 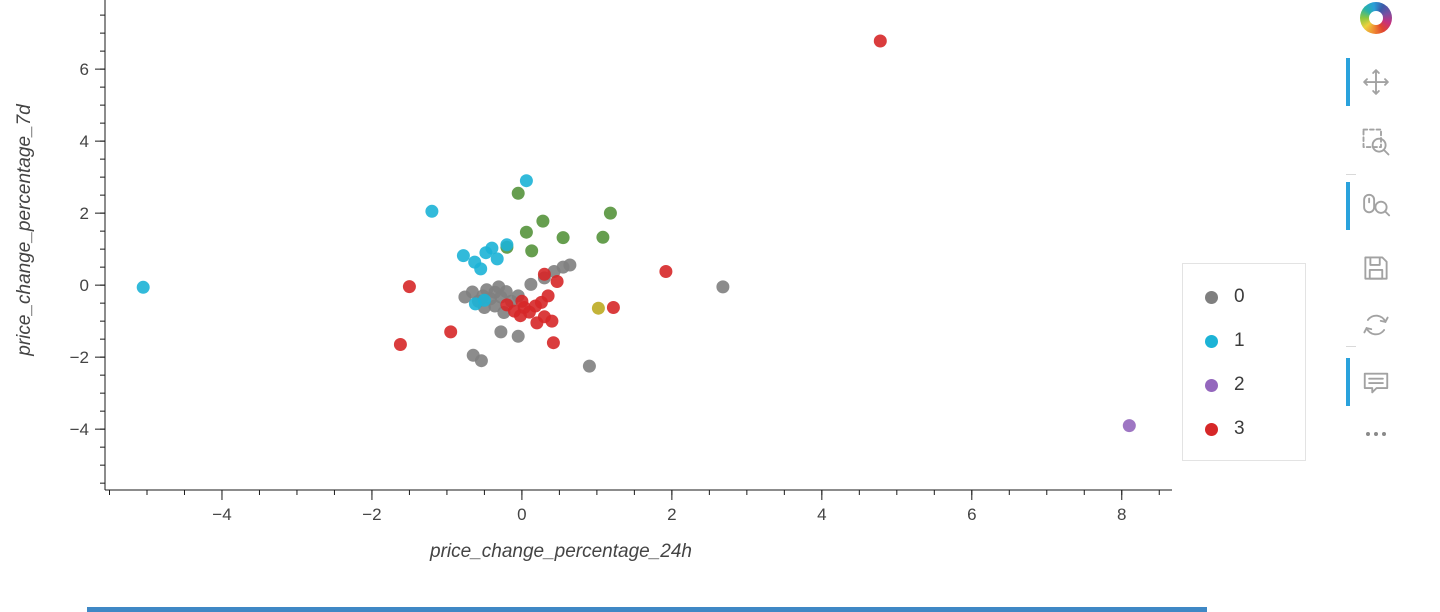 I want to click on y-tick-label: 2, so click(x=84, y=213).